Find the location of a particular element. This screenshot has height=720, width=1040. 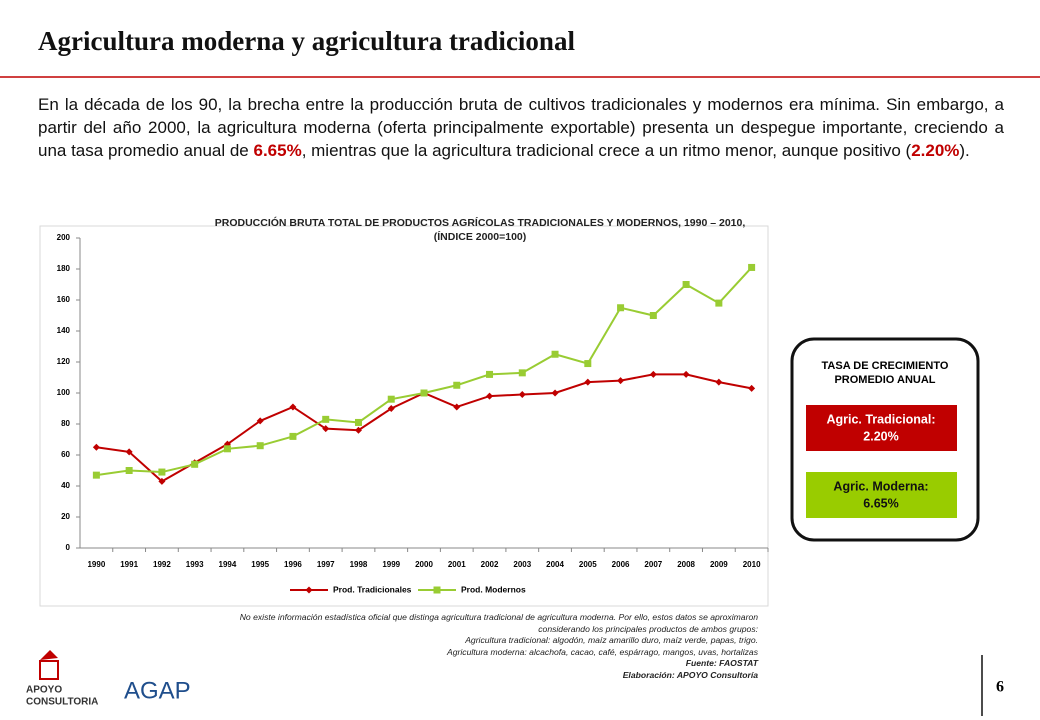

x-tick-label: 1992 is located at coordinates (162, 564).